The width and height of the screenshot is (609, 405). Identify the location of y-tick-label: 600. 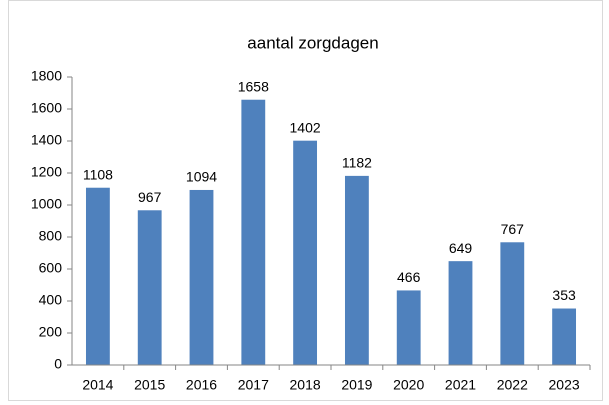
(51, 268).